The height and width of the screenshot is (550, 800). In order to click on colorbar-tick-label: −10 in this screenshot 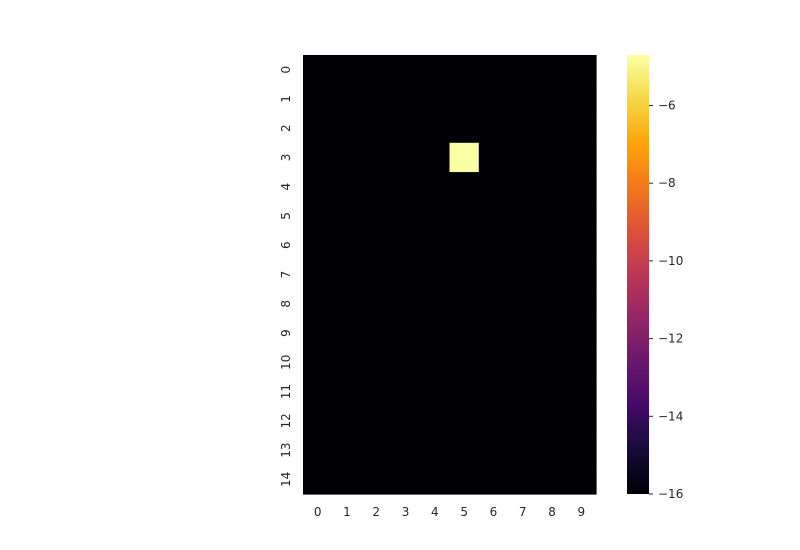, I will do `click(670, 261)`.